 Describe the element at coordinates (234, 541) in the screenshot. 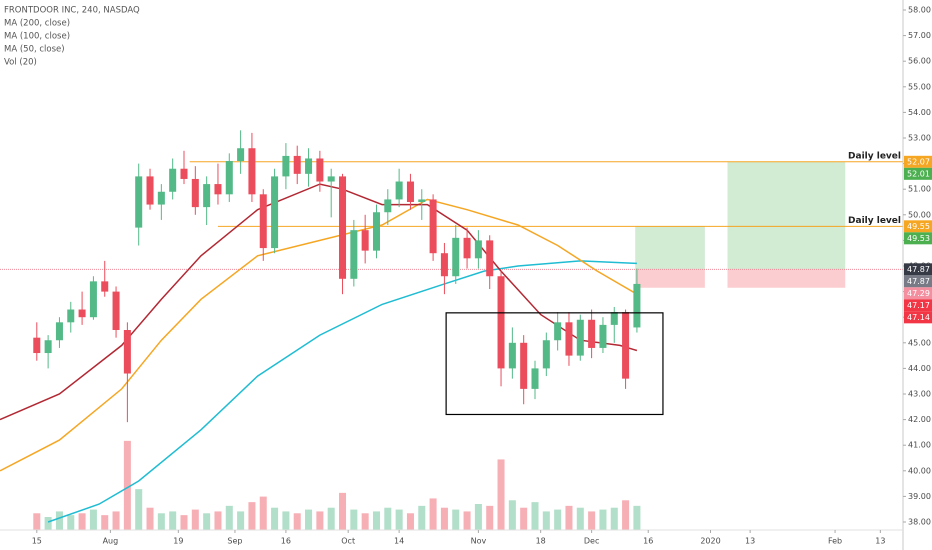

I see `x-tick-label: Sep` at that location.